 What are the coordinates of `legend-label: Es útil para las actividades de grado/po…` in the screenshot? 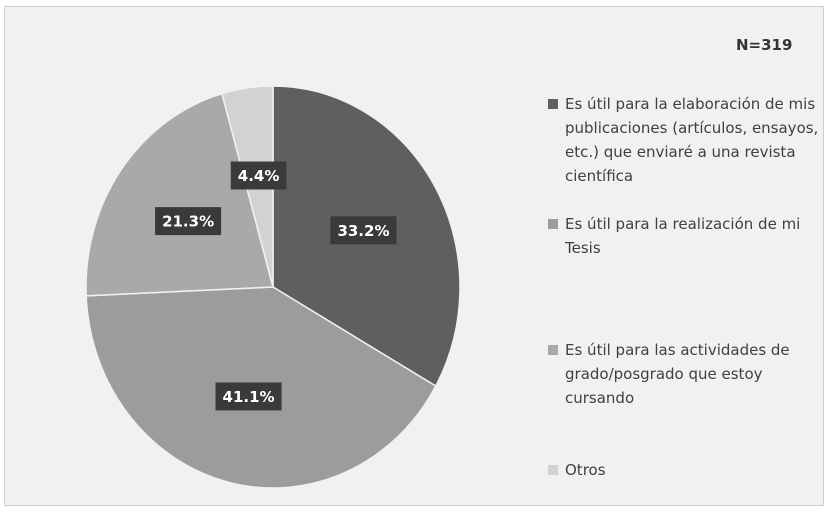 It's located at (677, 374).